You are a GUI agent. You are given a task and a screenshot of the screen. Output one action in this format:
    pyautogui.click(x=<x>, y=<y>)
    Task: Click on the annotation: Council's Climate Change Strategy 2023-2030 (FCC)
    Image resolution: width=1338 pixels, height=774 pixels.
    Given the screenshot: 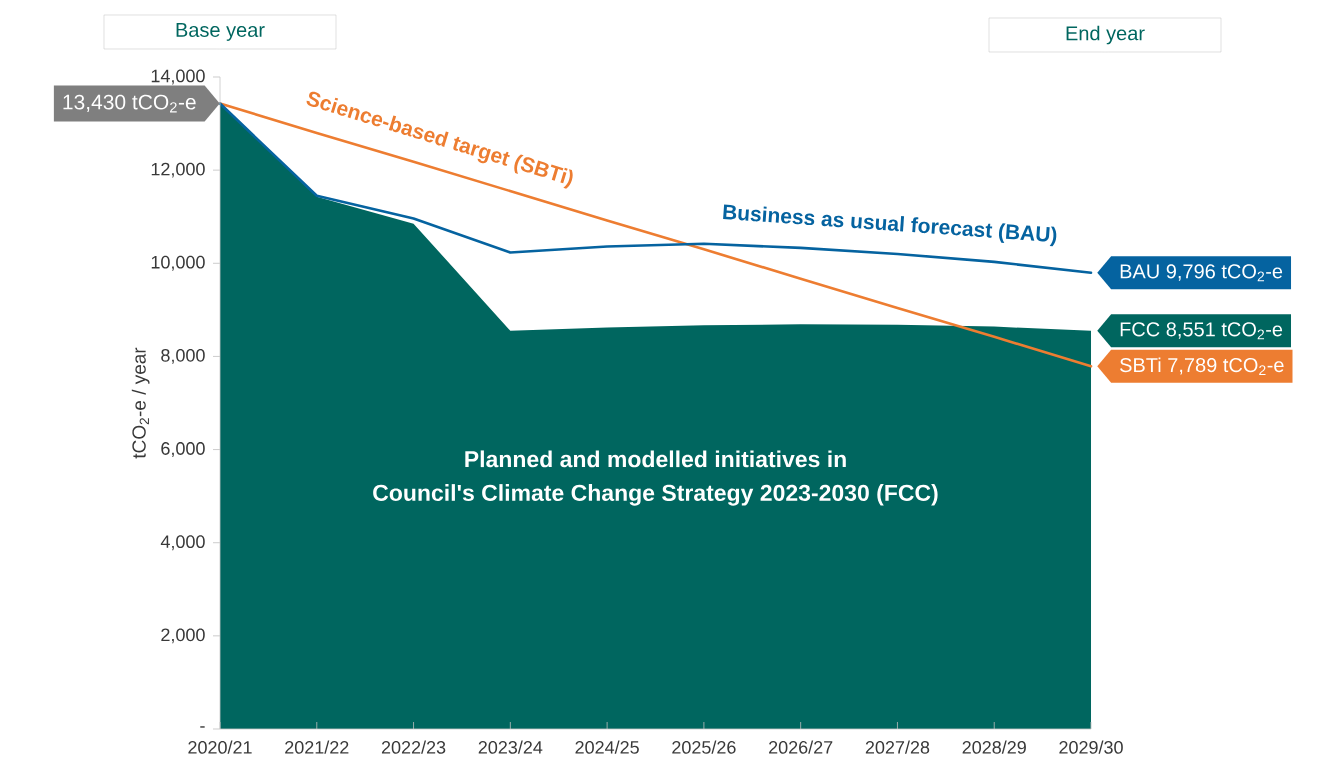 What is the action you would take?
    pyautogui.click(x=655, y=495)
    